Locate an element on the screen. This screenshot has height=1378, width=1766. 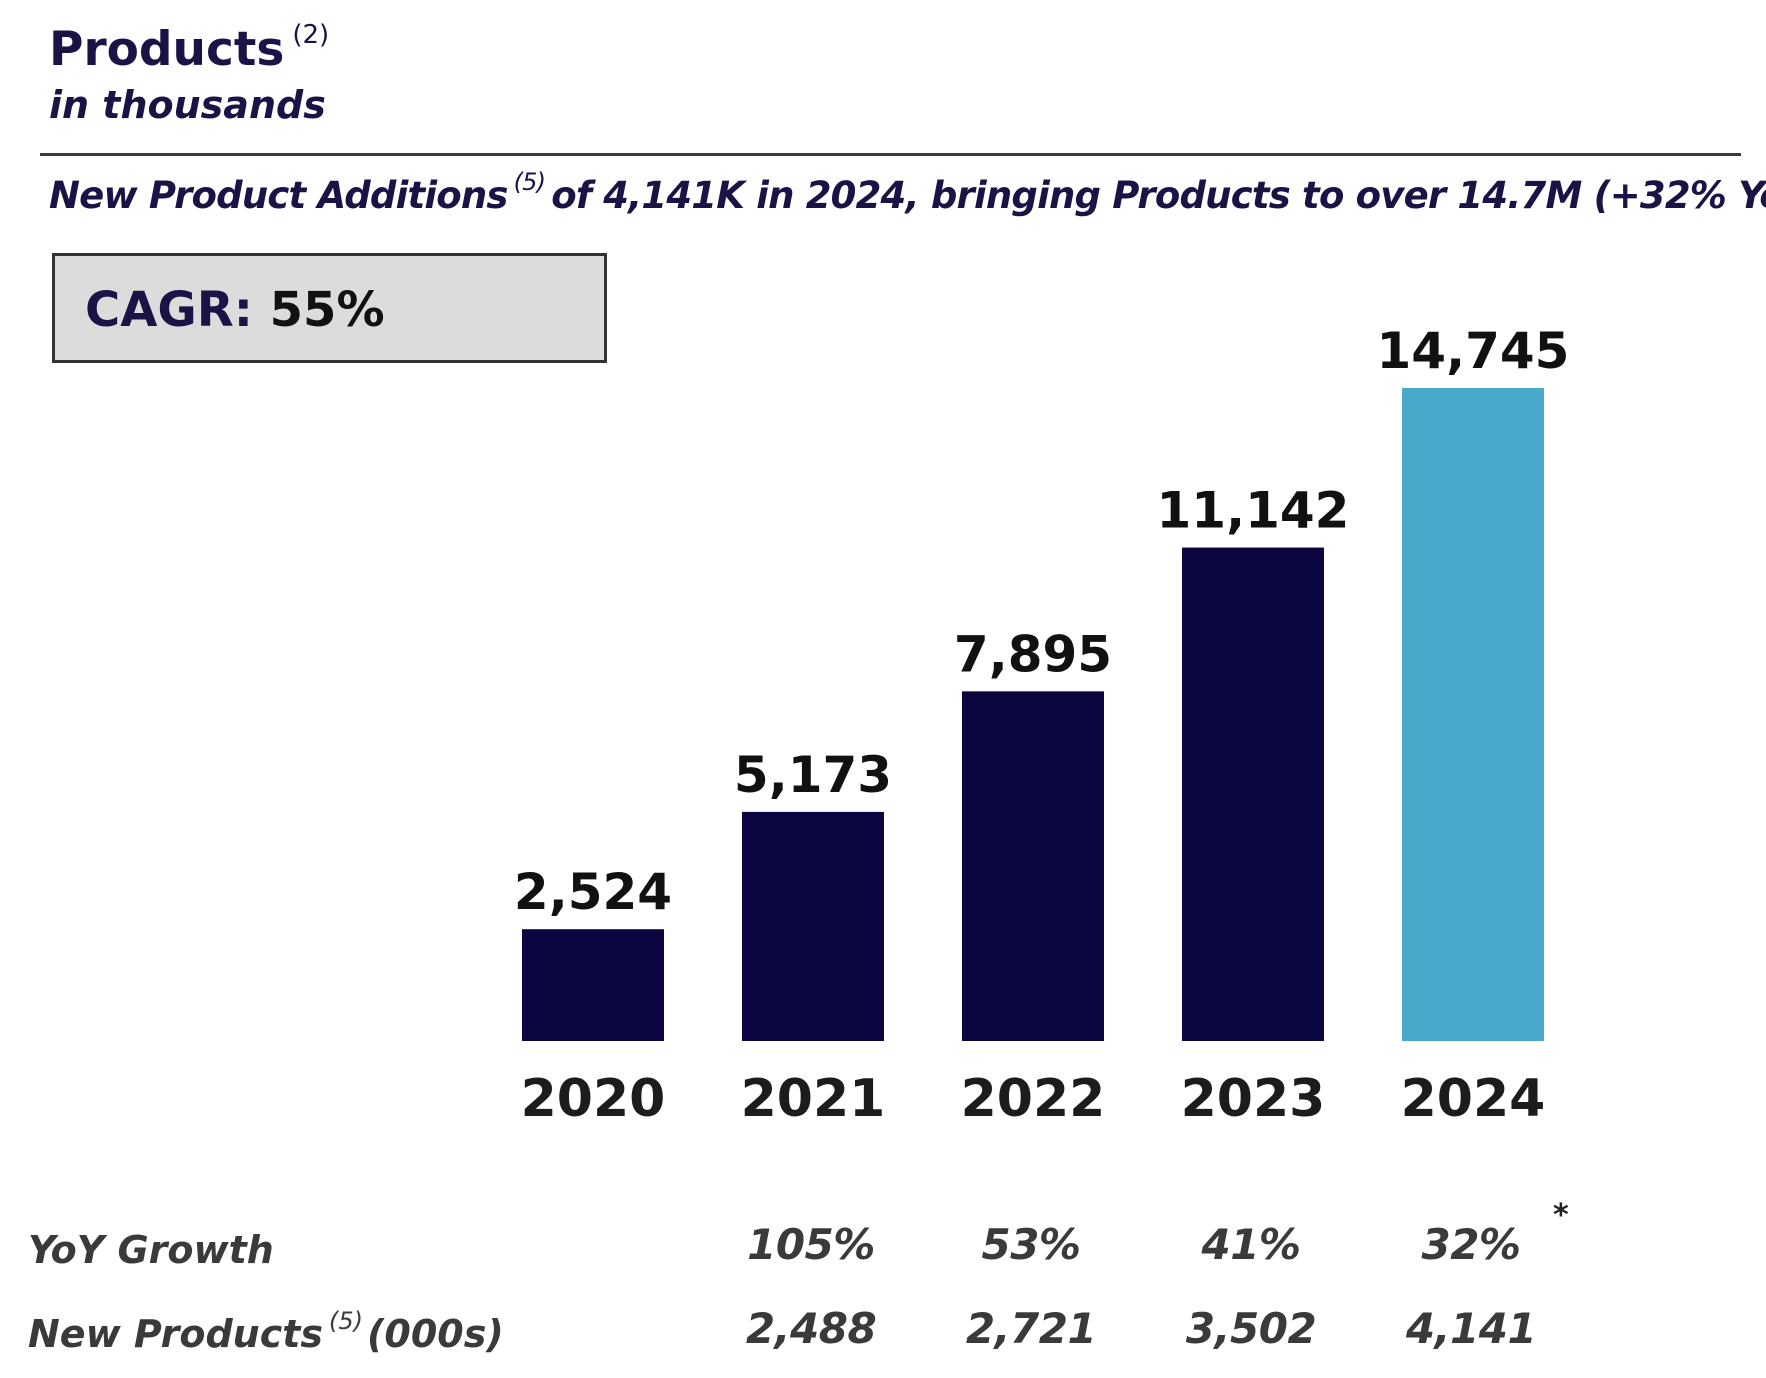
x-tick-2024: 2024 is located at coordinates (1473, 1099).